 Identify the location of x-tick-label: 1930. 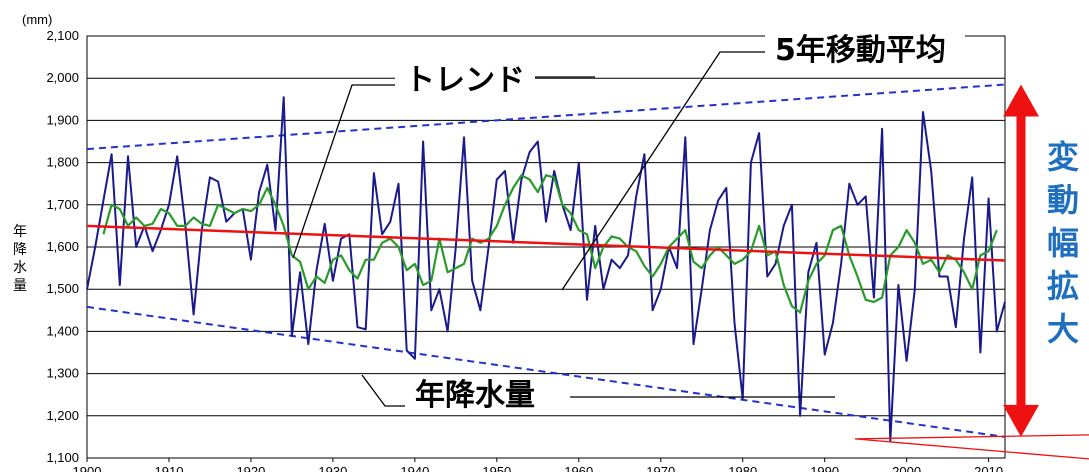
(332, 468).